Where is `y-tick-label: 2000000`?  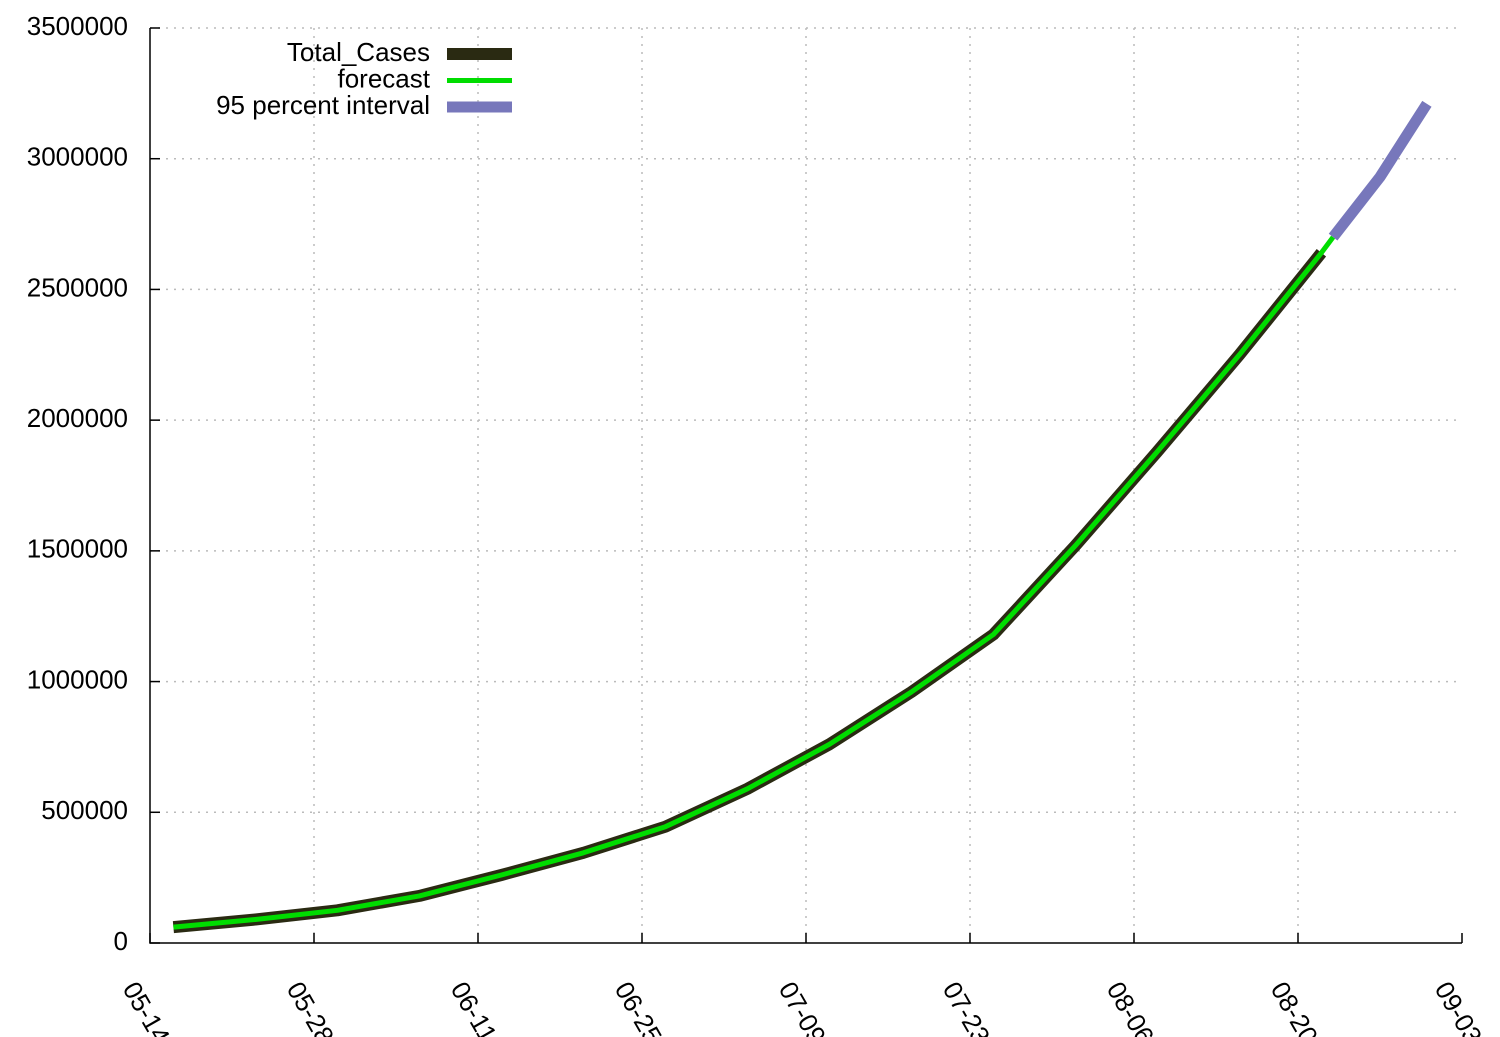 y-tick-label: 2000000 is located at coordinates (77, 418).